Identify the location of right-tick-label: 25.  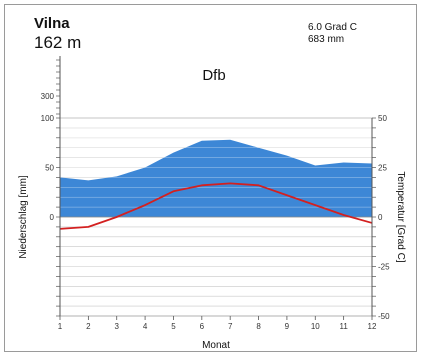
(382, 168).